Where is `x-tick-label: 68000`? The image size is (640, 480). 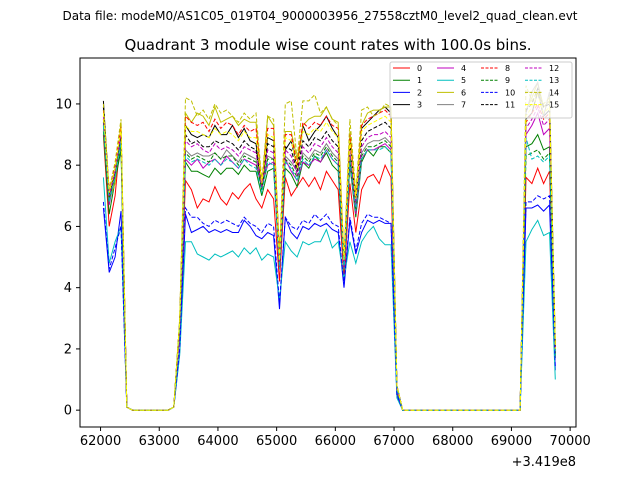
x-tick-label: 68000 is located at coordinates (452, 441).